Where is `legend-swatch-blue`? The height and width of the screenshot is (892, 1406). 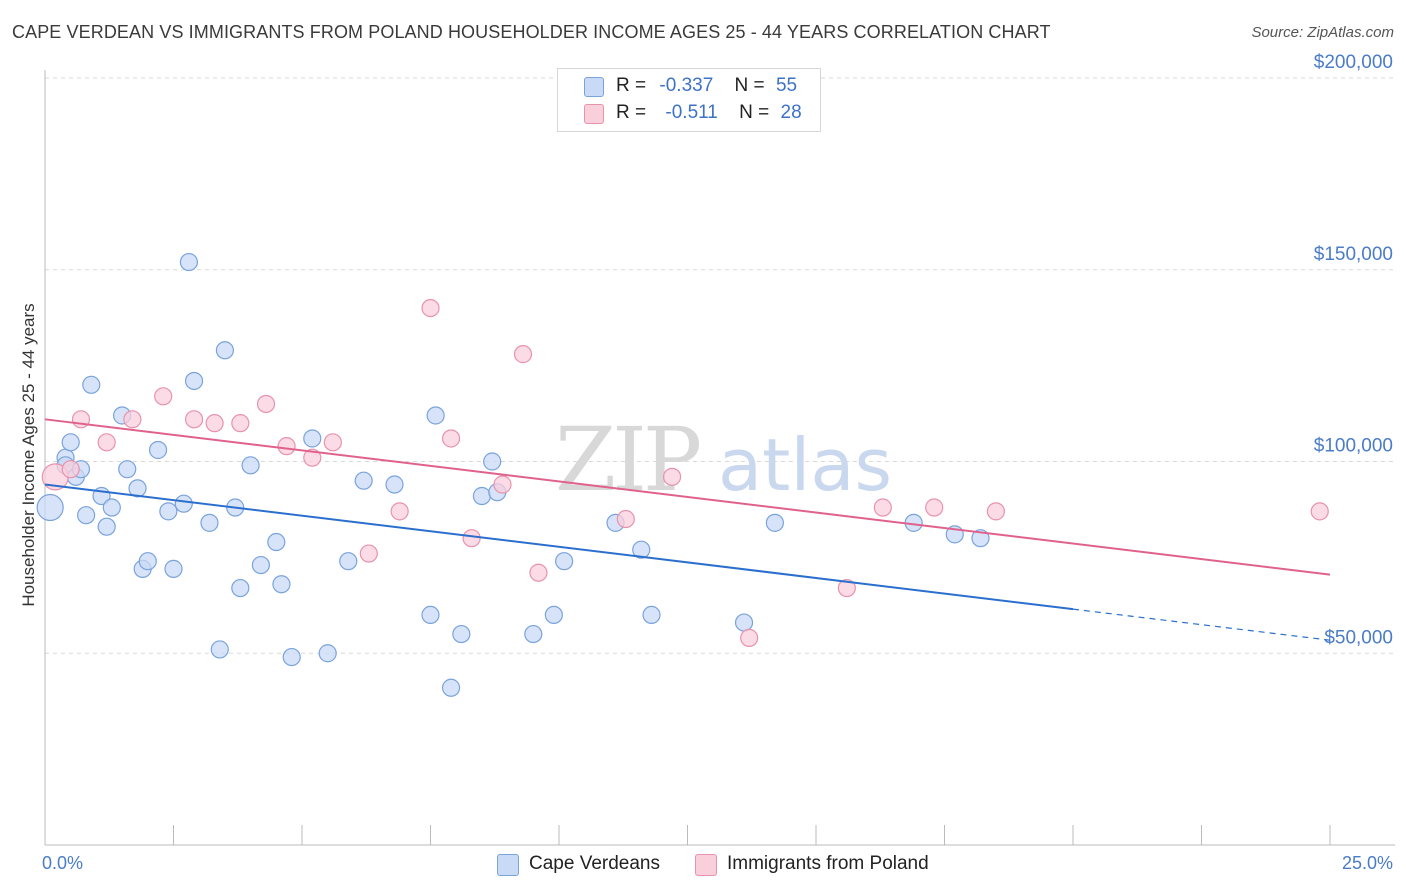
legend-swatch-blue is located at coordinates (594, 87).